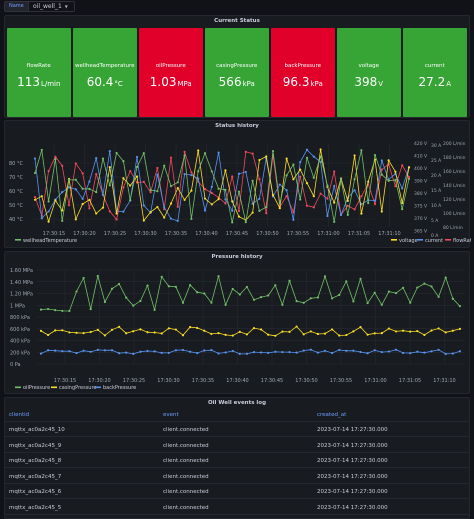  What do you see at coordinates (203, 381) in the screenshot?
I see `x-tick-label: 17:30:35` at bounding box center [203, 381].